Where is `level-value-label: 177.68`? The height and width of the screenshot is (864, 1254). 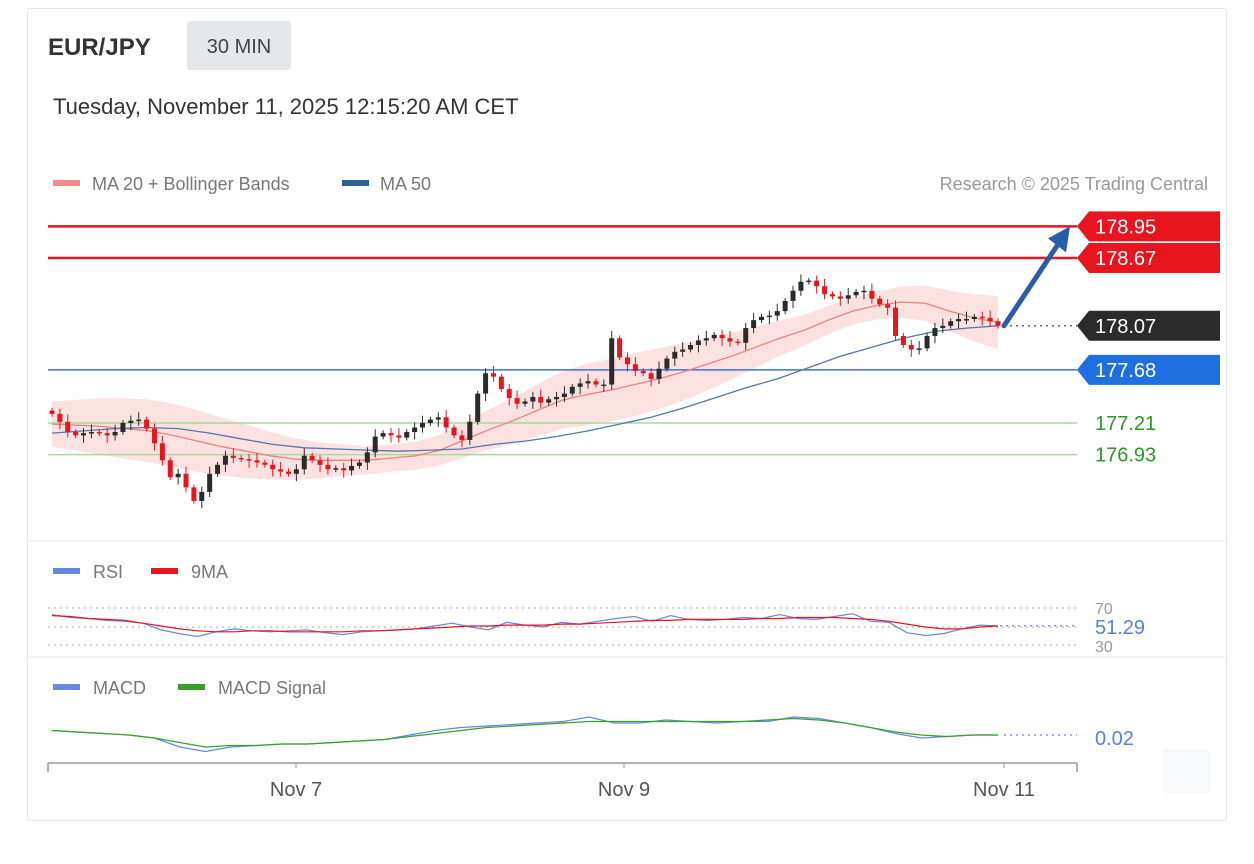
level-value-label: 177.68 is located at coordinates (1125, 371).